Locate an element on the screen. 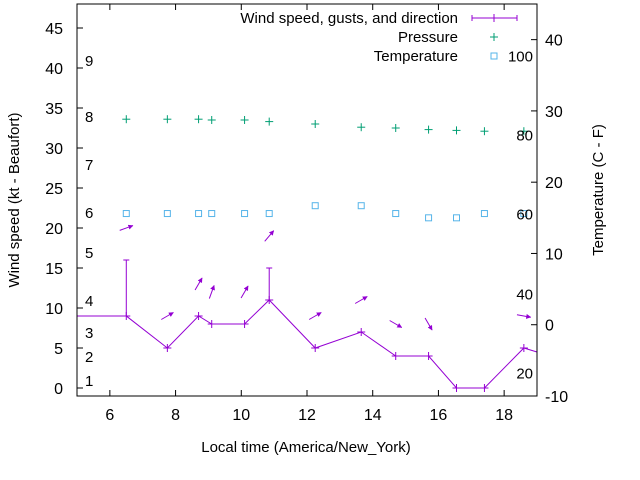 This screenshot has height=480, width=640. fahrenheit-label: 20 is located at coordinates (524, 373).